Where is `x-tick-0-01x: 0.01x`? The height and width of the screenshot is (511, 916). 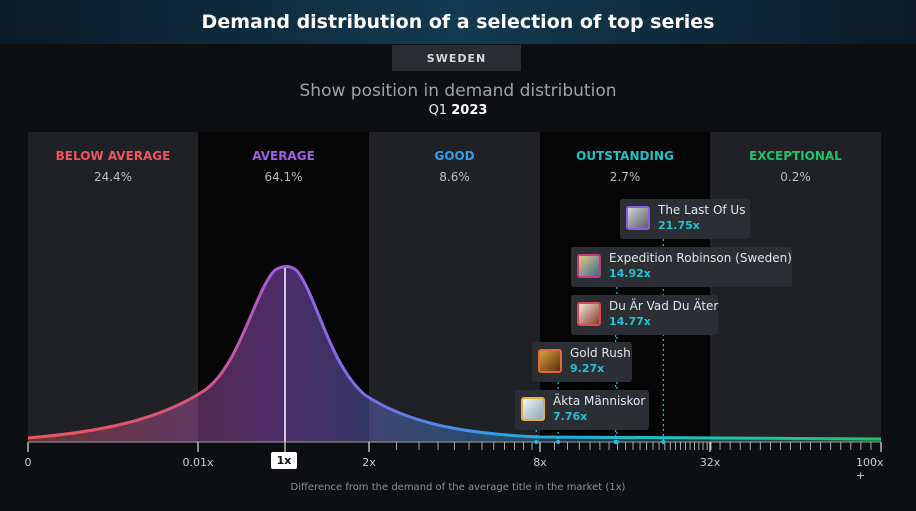
x-tick-0-01x: 0.01x is located at coordinates (198, 462).